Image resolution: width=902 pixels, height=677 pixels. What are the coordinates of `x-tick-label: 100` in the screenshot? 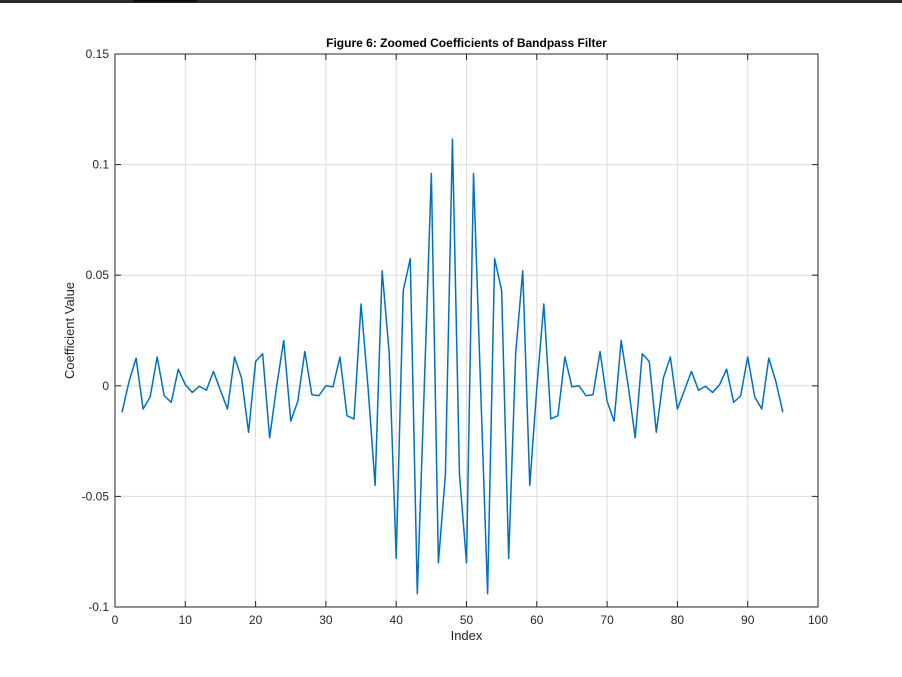 It's located at (818, 620).